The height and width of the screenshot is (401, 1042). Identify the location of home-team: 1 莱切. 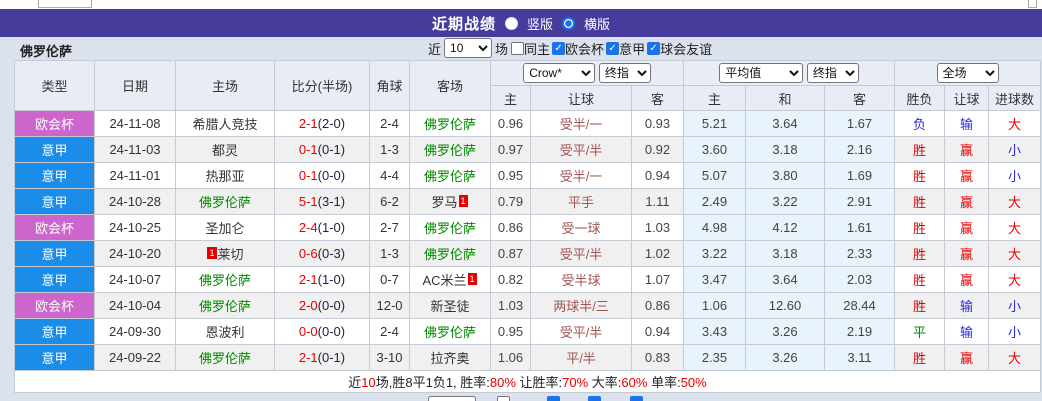
(225, 253).